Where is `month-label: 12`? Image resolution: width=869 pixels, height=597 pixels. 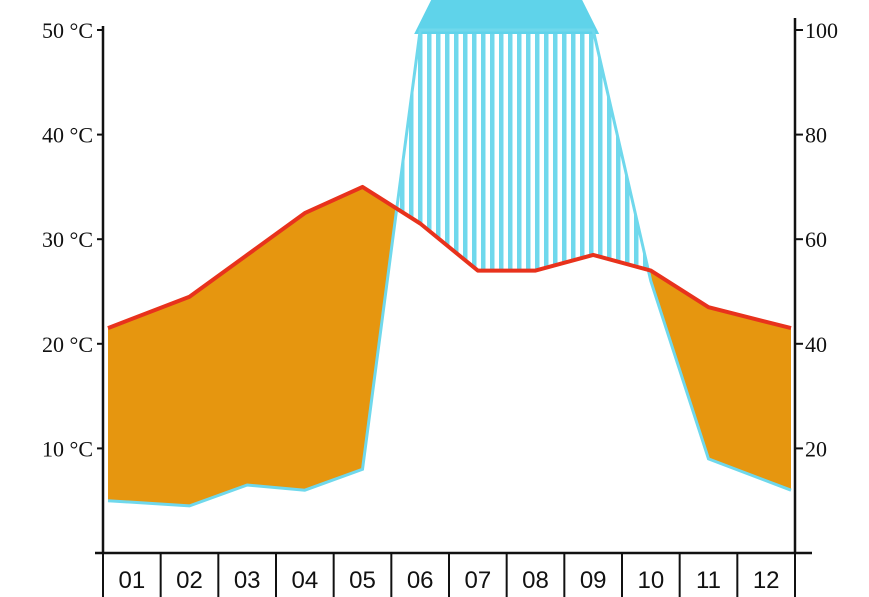
month-label: 12 is located at coordinates (766, 580).